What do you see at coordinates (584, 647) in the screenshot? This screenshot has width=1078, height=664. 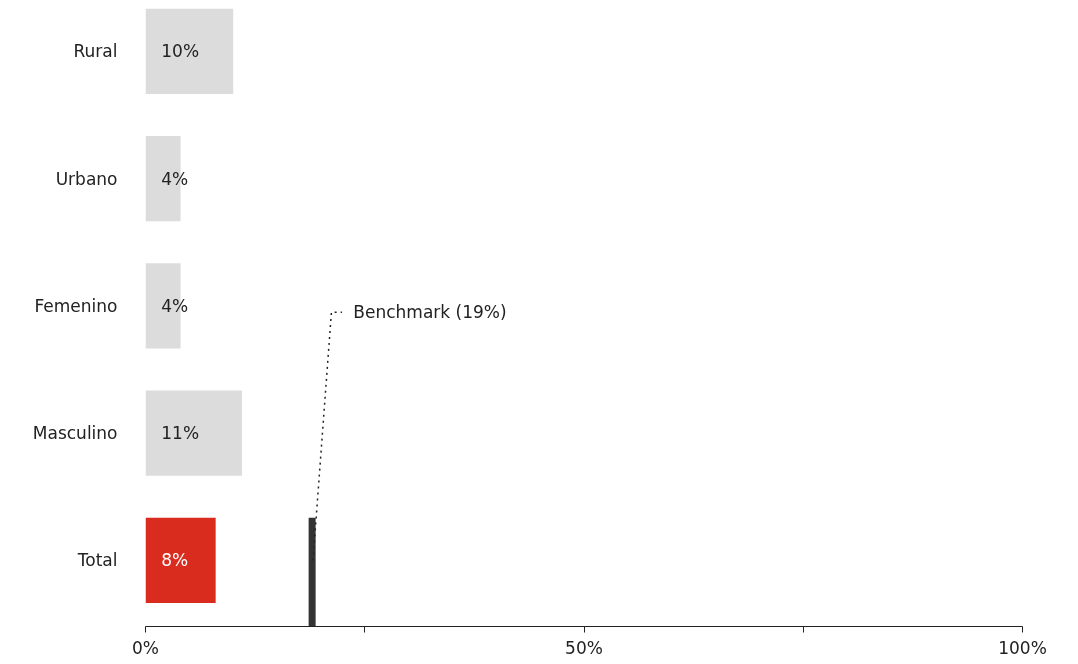 I see `x-tick-label: 50%` at bounding box center [584, 647].